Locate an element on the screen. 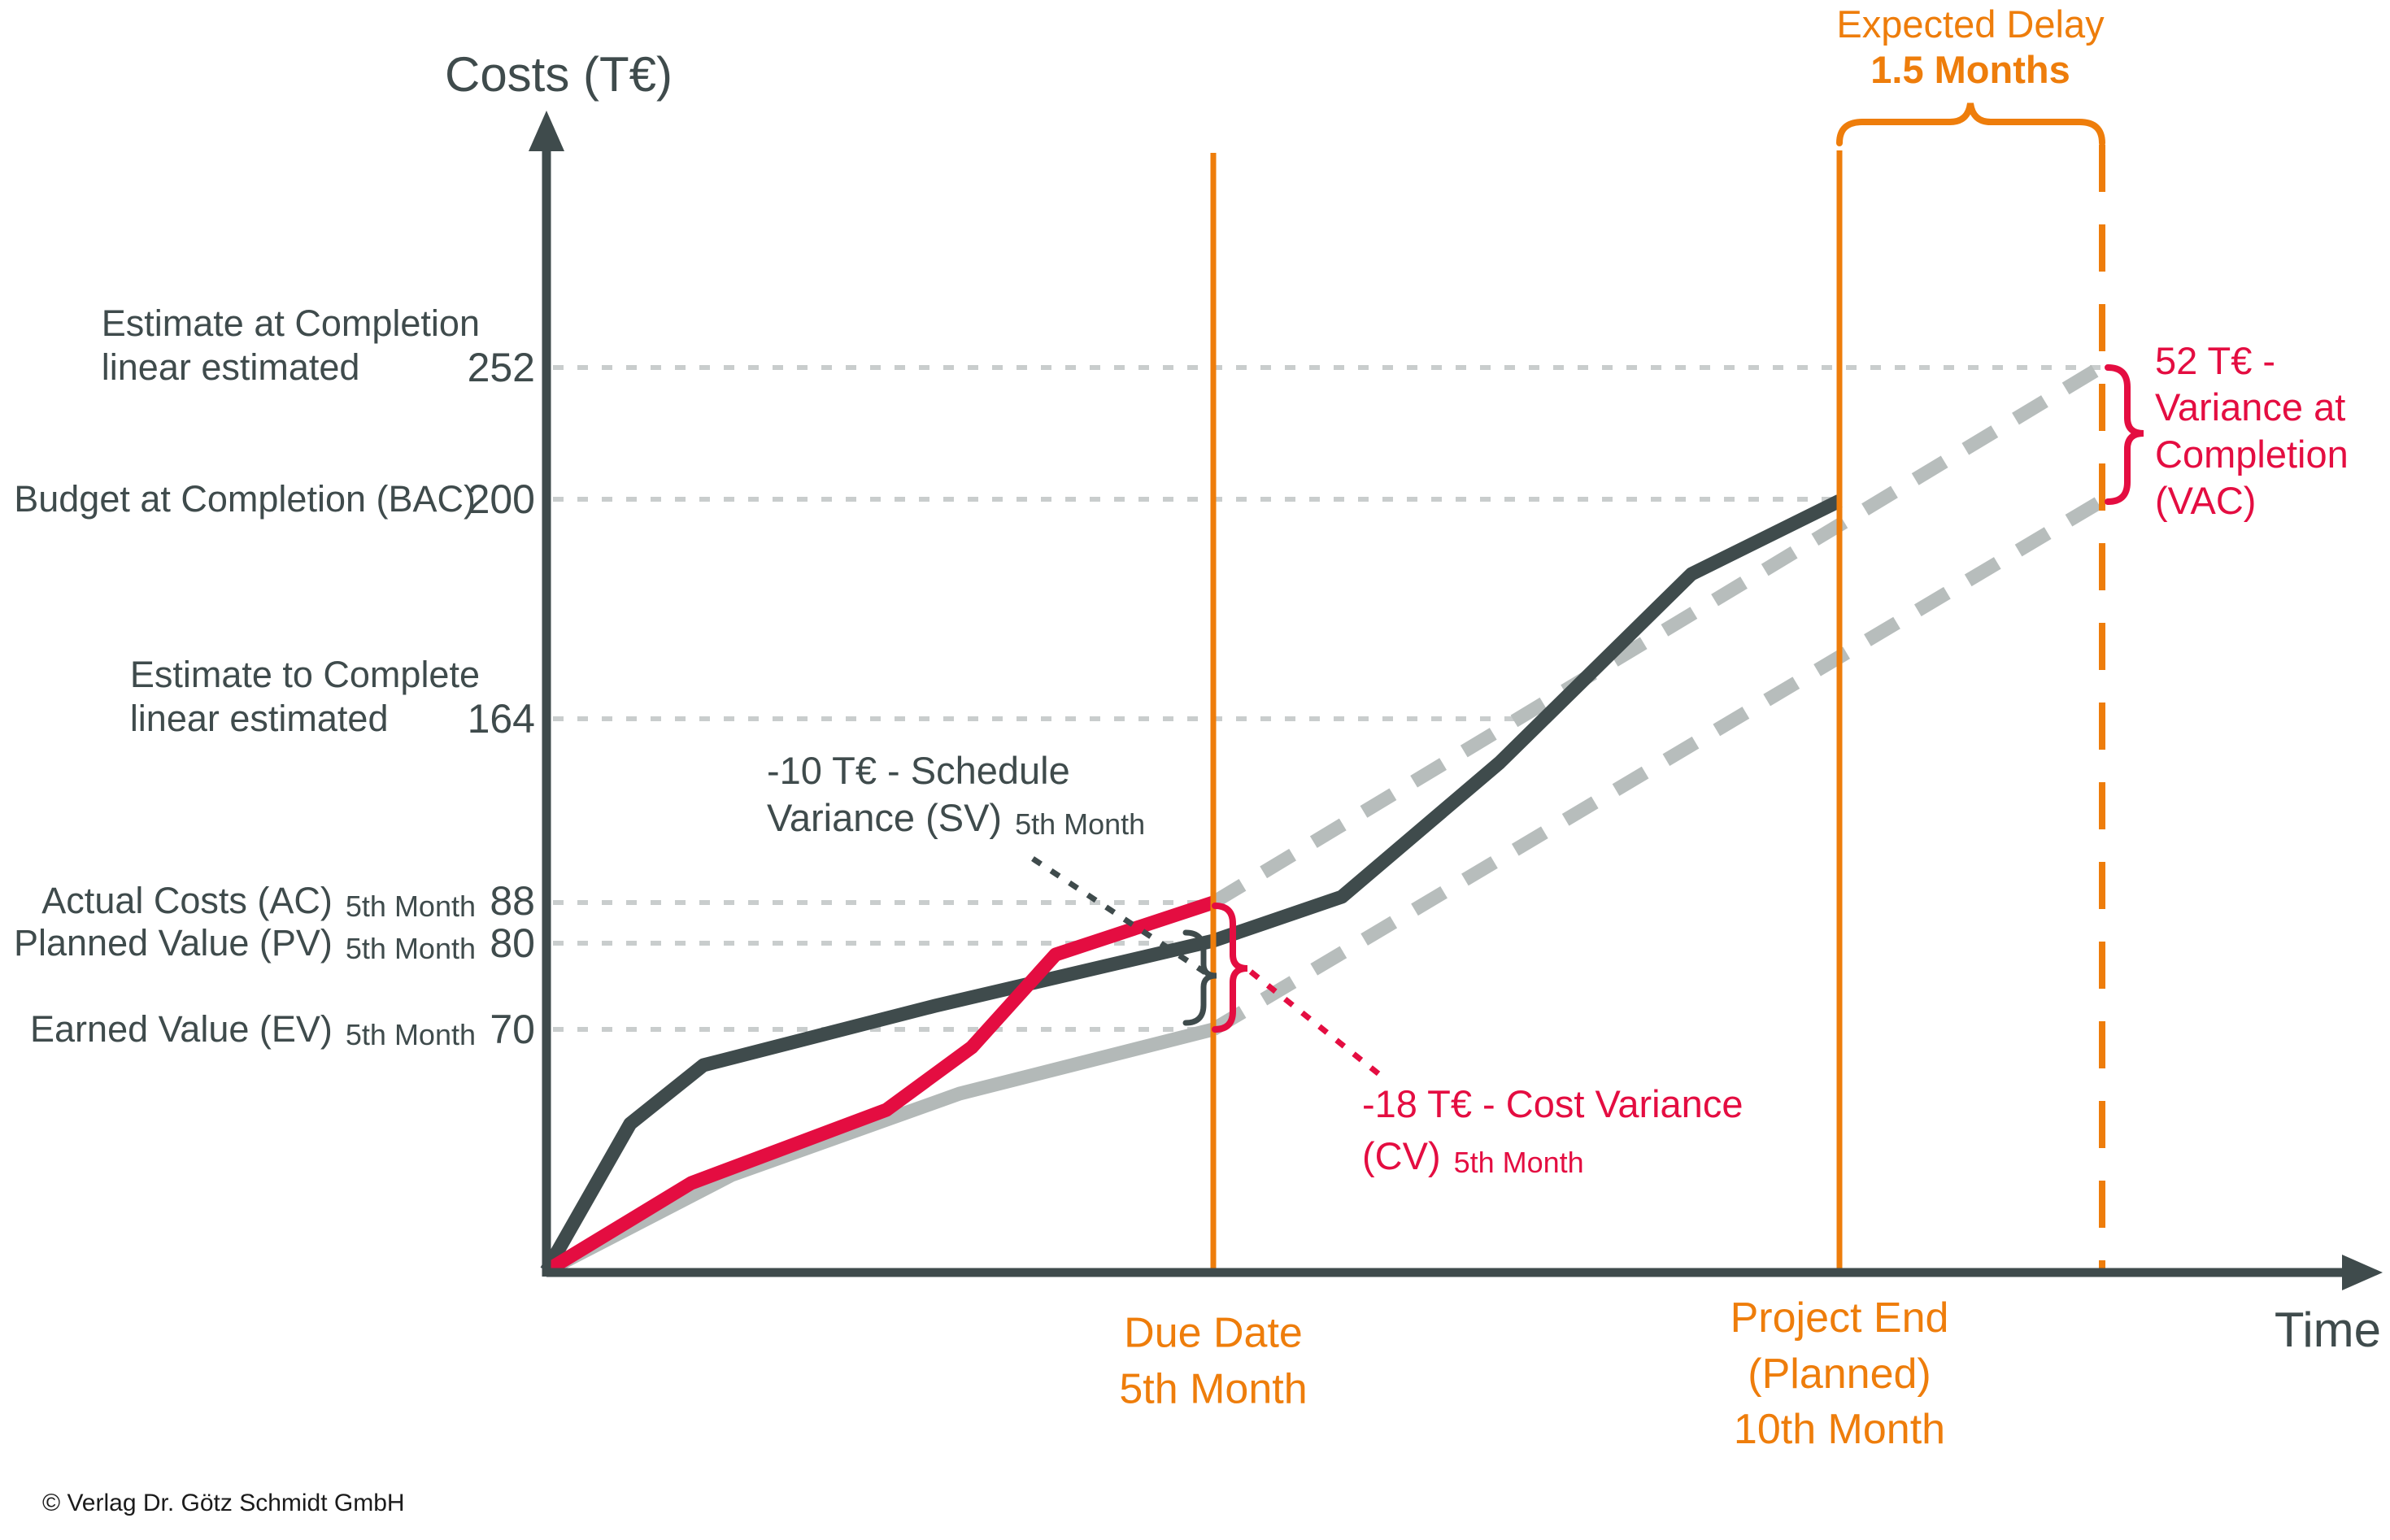 The image size is (2390, 1540). cost-variance-line2-row: (CV) 5th Month is located at coordinates (1473, 1156).